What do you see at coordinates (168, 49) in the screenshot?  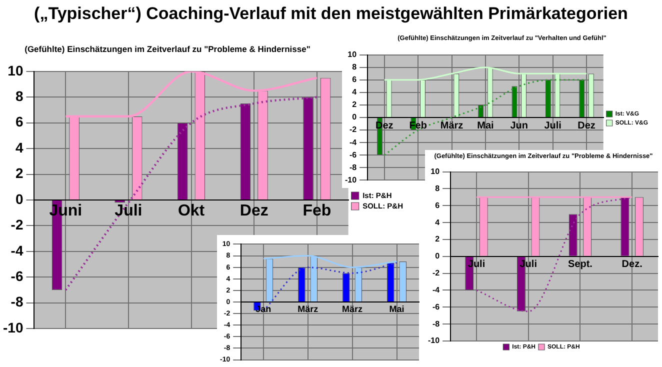 I see `chart-subtitle: (Gefühlte) Einschätzungen im Zeitverlauf zu "Probleme & Hindernisse"` at bounding box center [168, 49].